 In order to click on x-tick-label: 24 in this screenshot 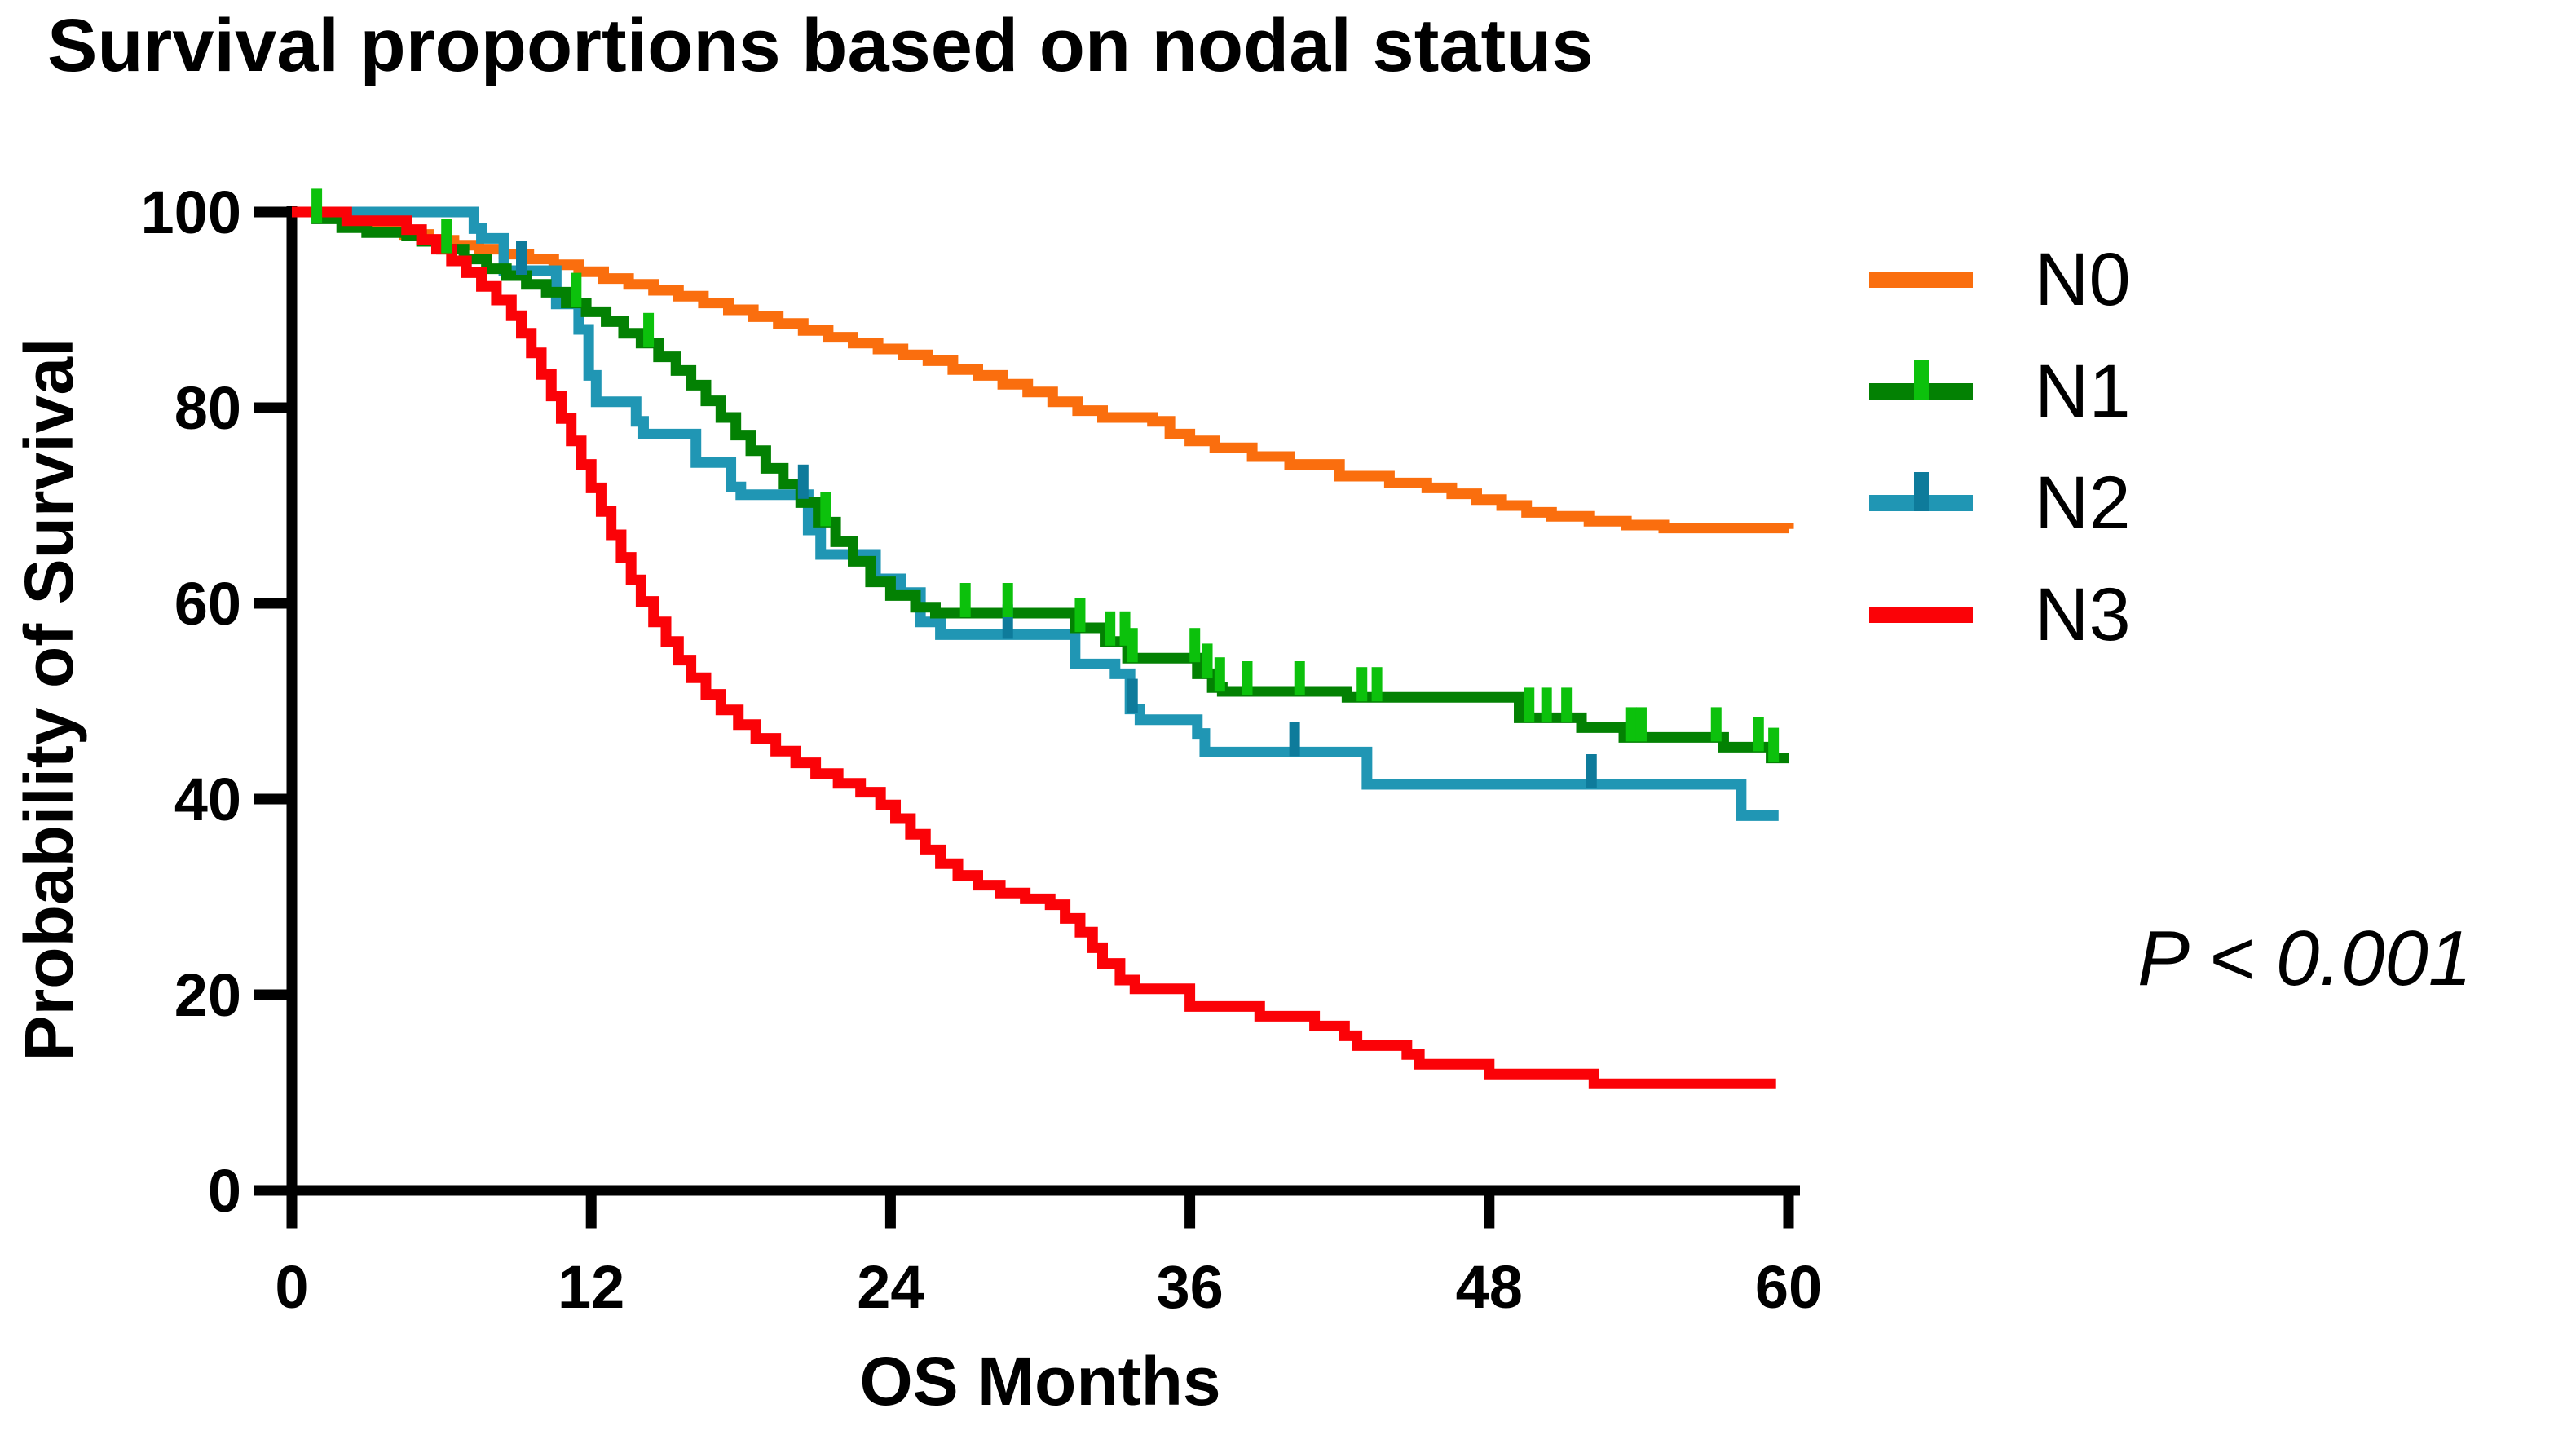, I will do `click(890, 1287)`.